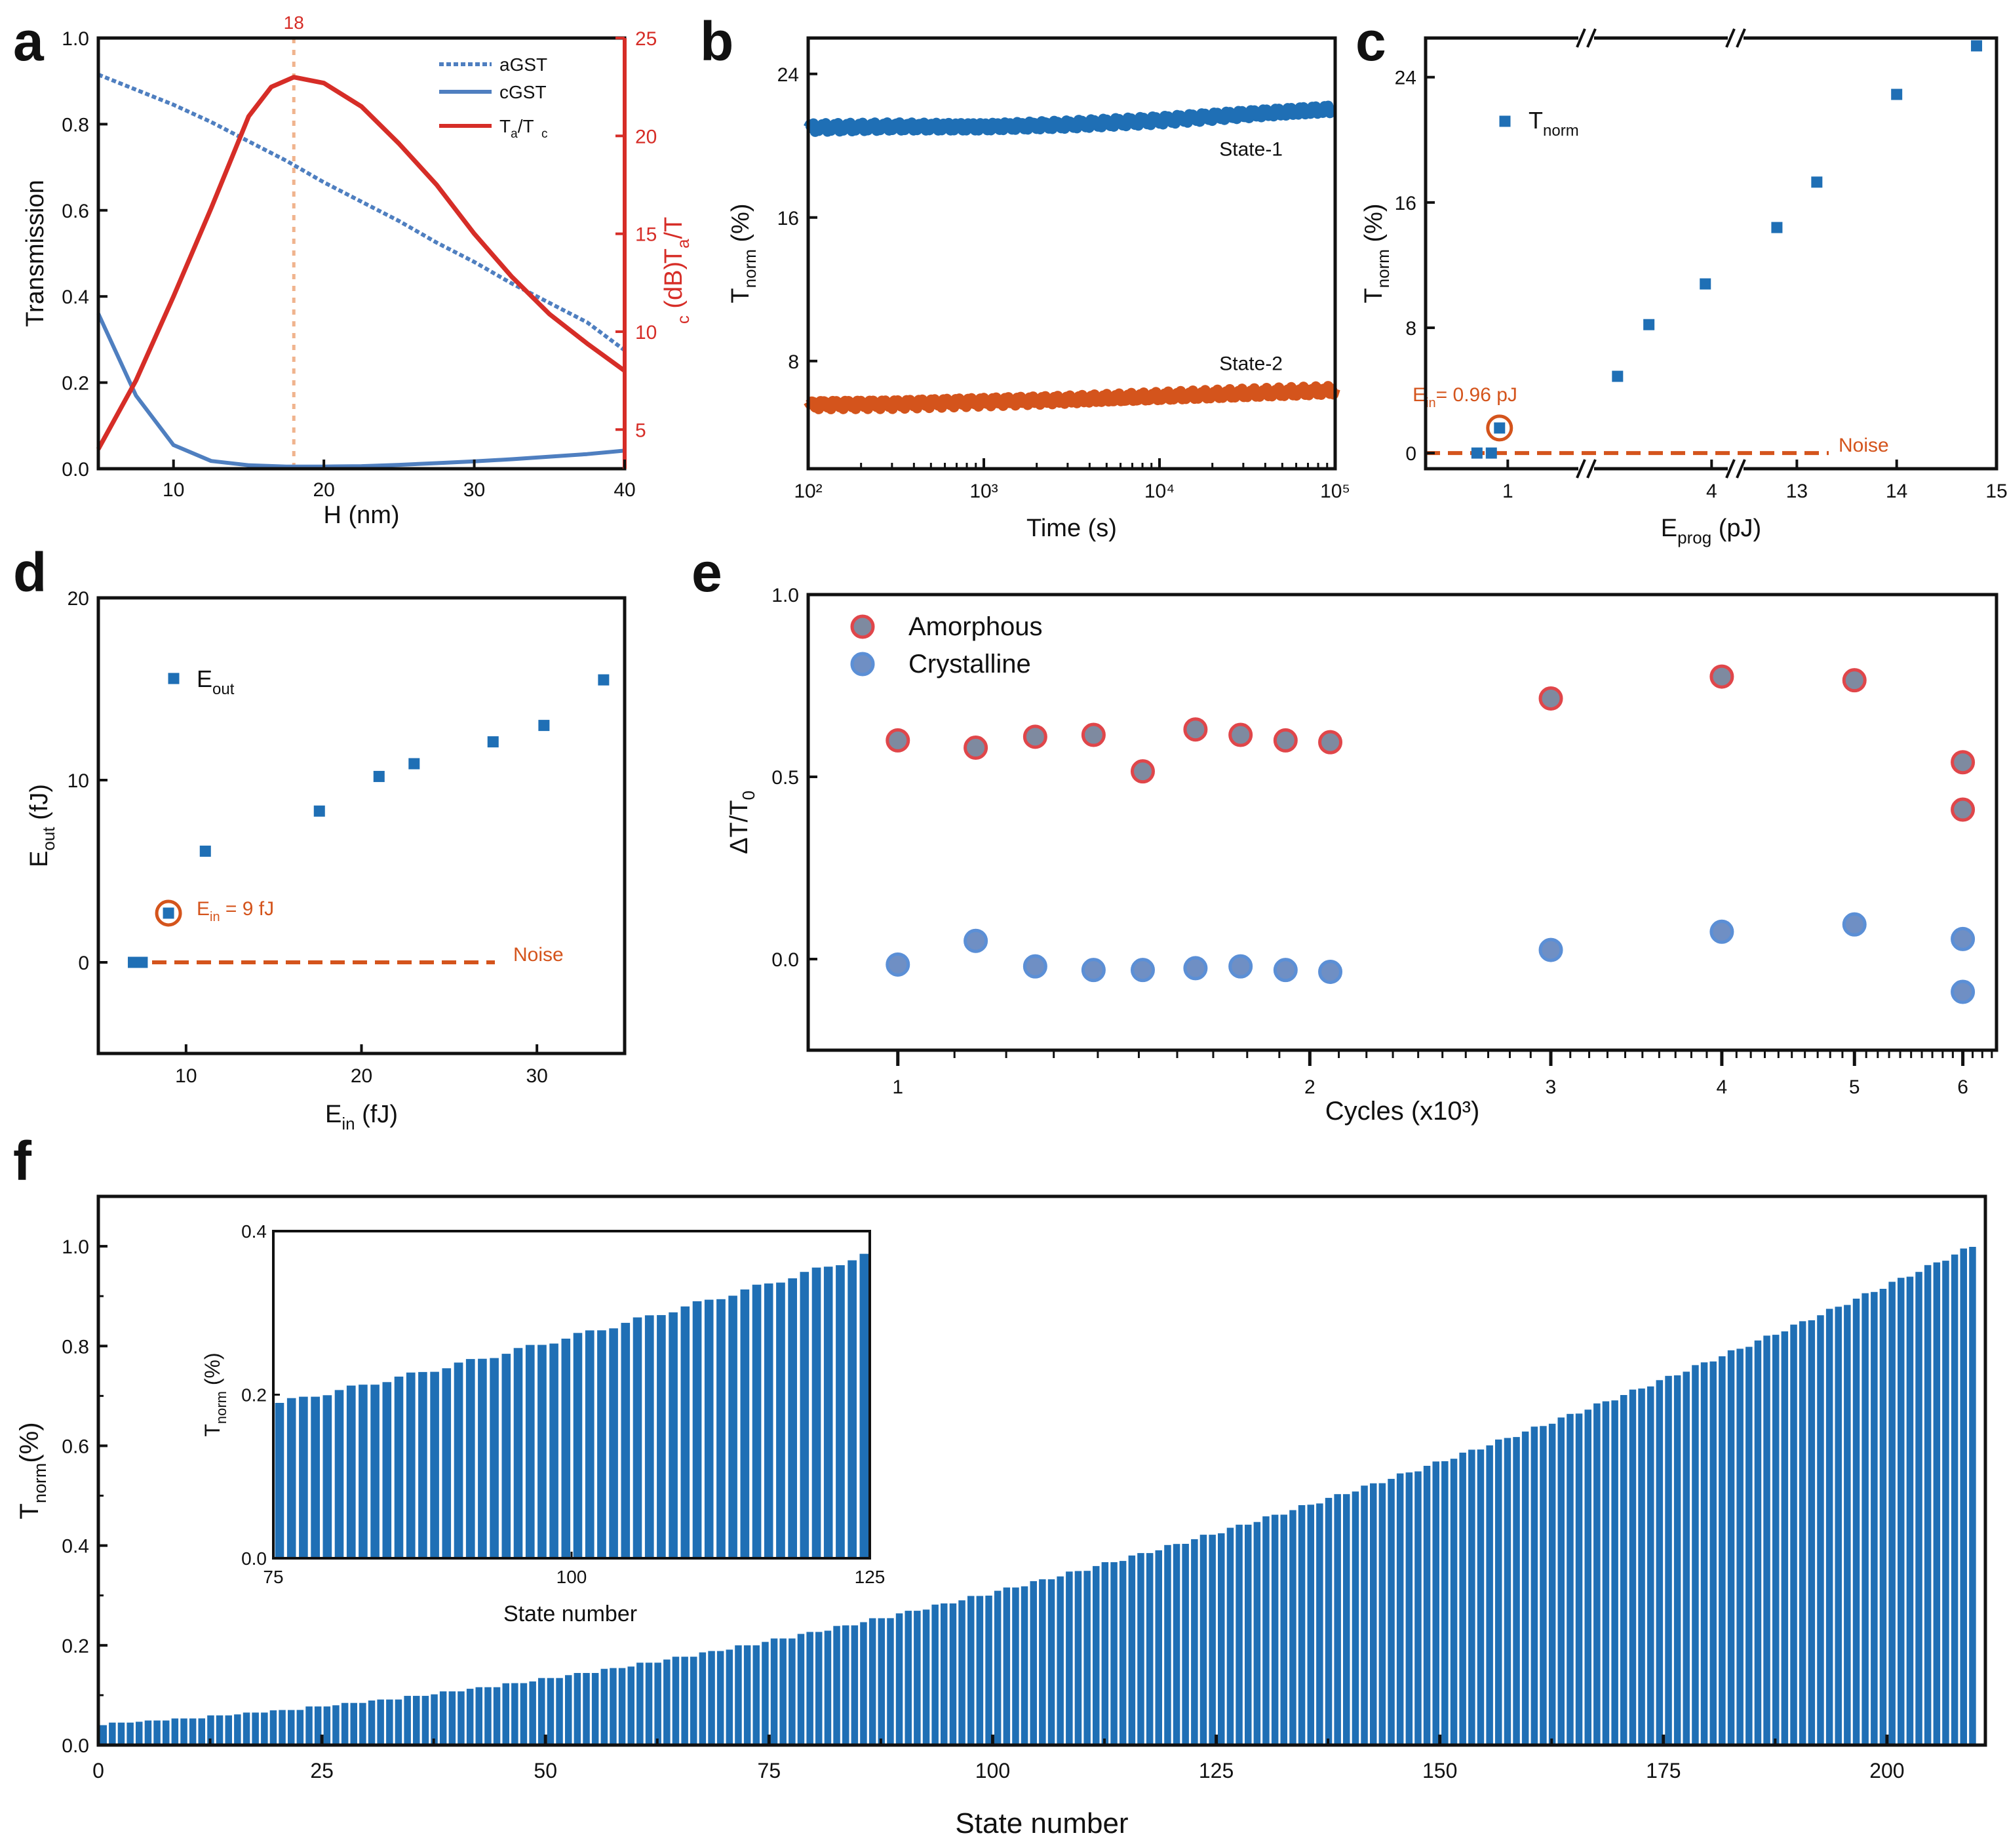 Image resolution: width=2007 pixels, height=1848 pixels. Describe the element at coordinates (254, 1231) in the screenshot. I see `inset-y-tick-label: 0.4` at that location.